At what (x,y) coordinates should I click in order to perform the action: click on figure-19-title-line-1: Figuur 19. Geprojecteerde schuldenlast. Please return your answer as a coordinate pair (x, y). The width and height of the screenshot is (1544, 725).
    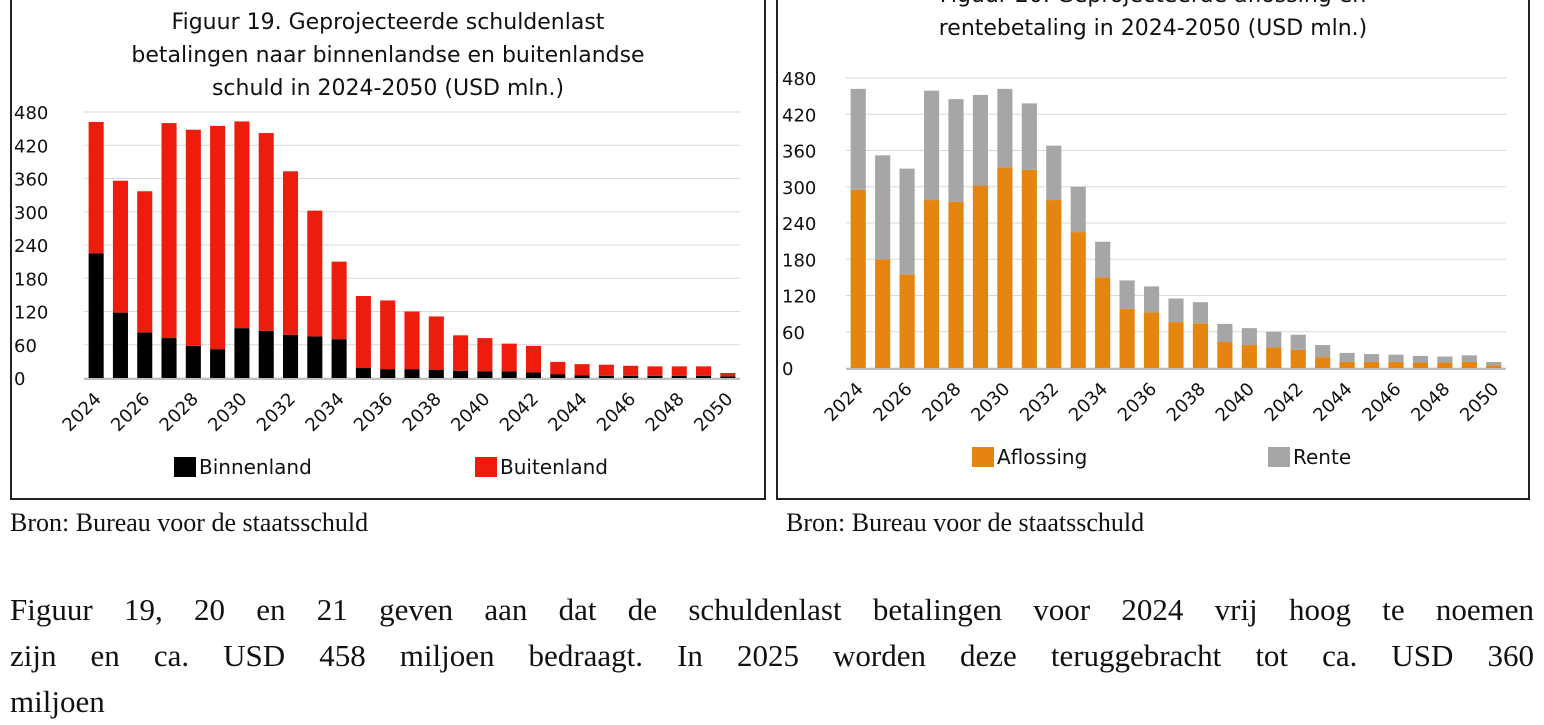
    Looking at the image, I should click on (388, 22).